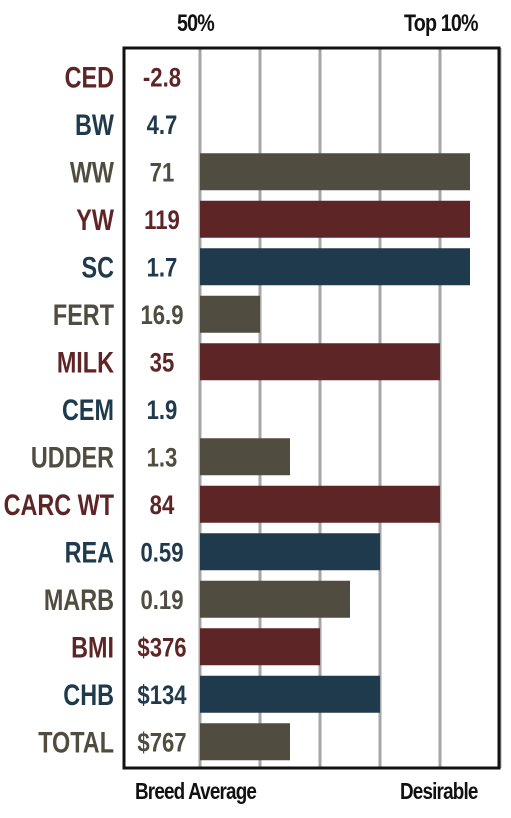 This screenshot has height=818, width=511. Describe the element at coordinates (439, 791) in the screenshot. I see `bottom-right-label: Desirable` at that location.